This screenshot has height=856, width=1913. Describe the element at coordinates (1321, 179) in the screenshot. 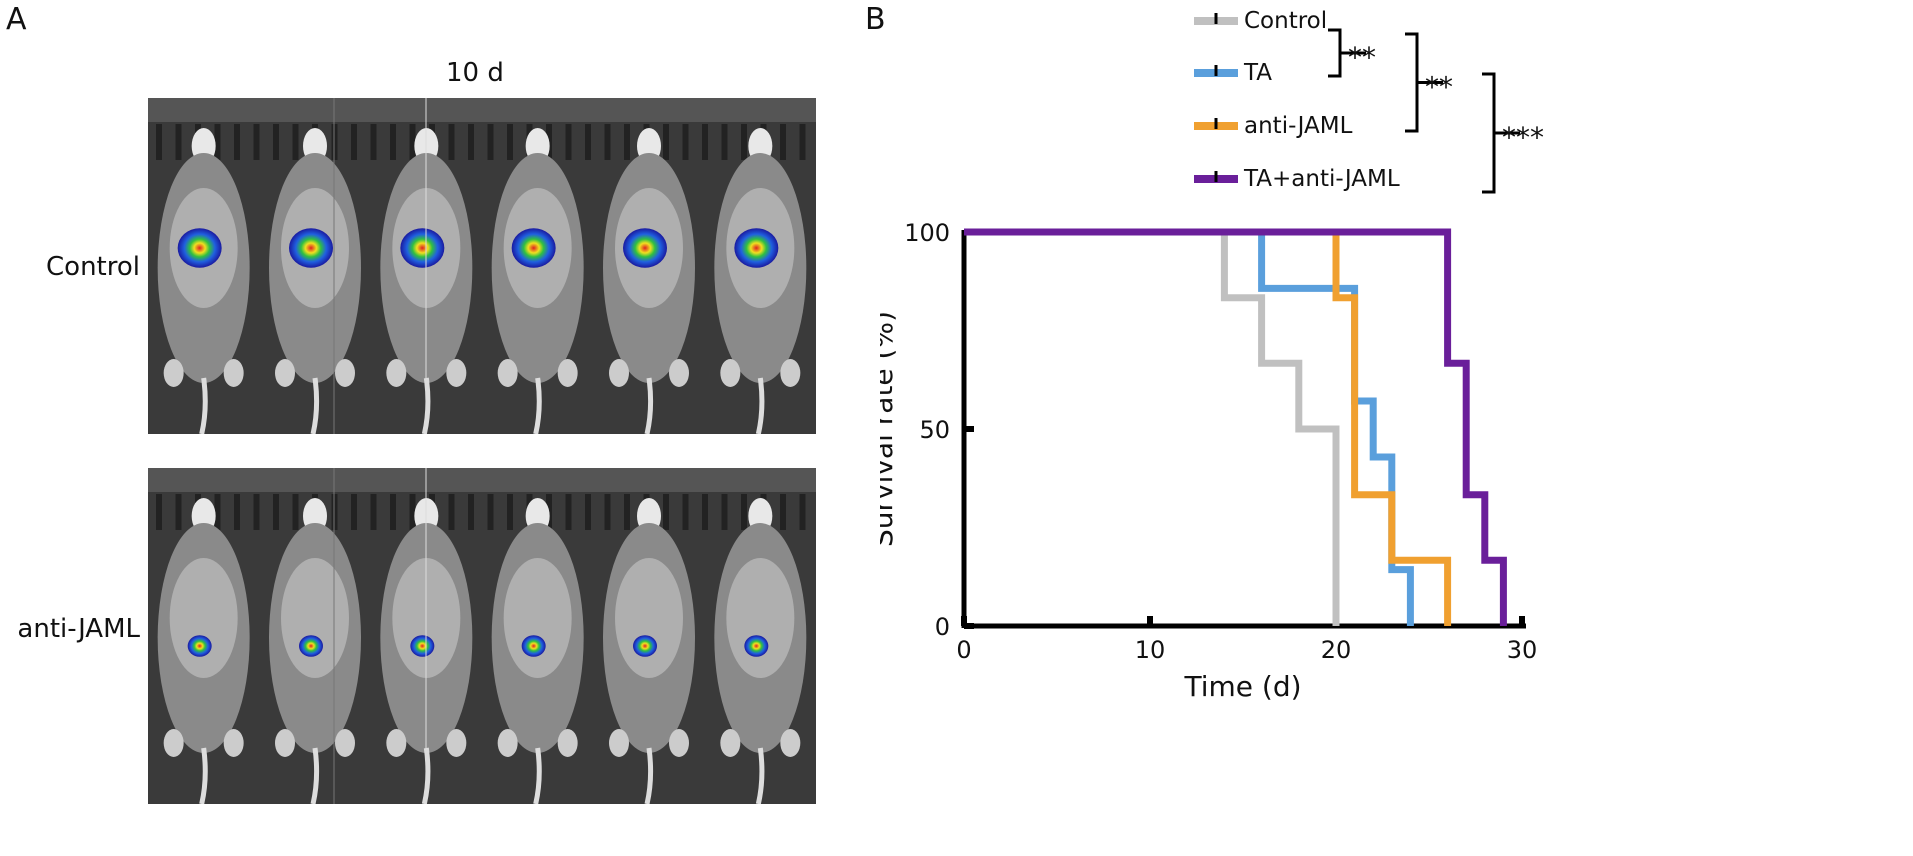

I see `legend-label: TA+anti-JAML` at that location.